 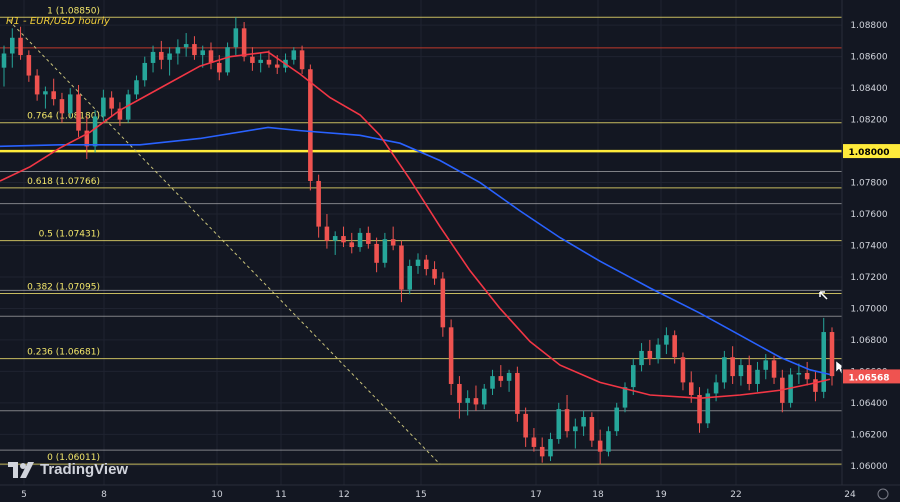 What do you see at coordinates (450, 493) in the screenshot?
I see `time-axis-panel` at bounding box center [450, 493].